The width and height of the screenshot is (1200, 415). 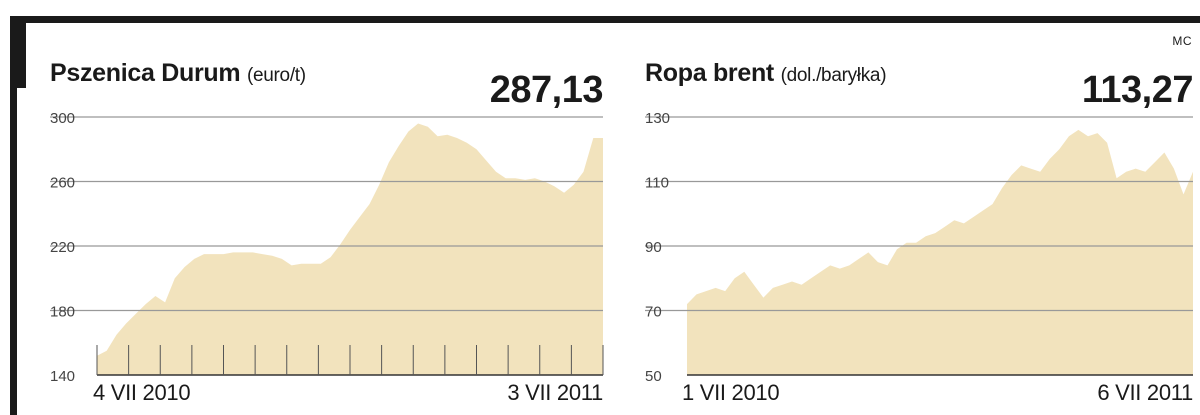 I want to click on chart-title-unit: (dol./baryłka), so click(x=833, y=75).